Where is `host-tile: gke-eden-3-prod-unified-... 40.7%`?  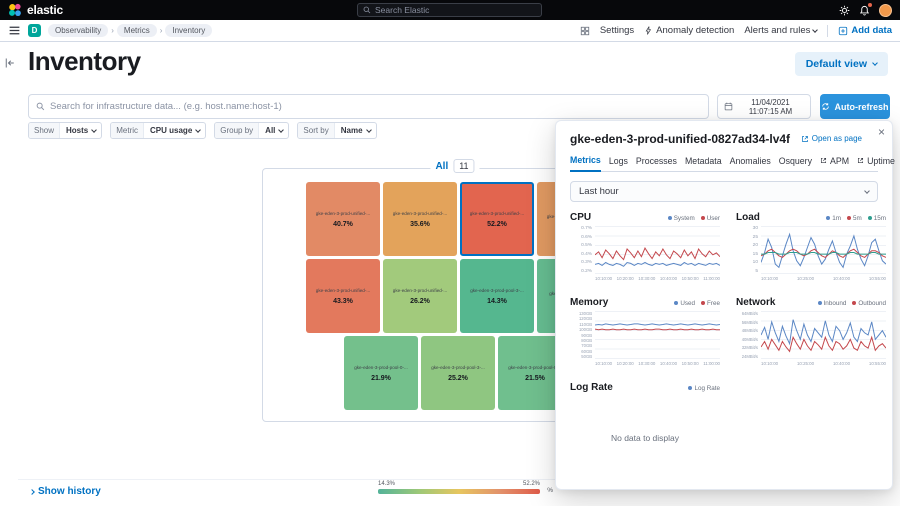 host-tile: gke-eden-3-prod-unified-... 40.7% is located at coordinates (343, 219).